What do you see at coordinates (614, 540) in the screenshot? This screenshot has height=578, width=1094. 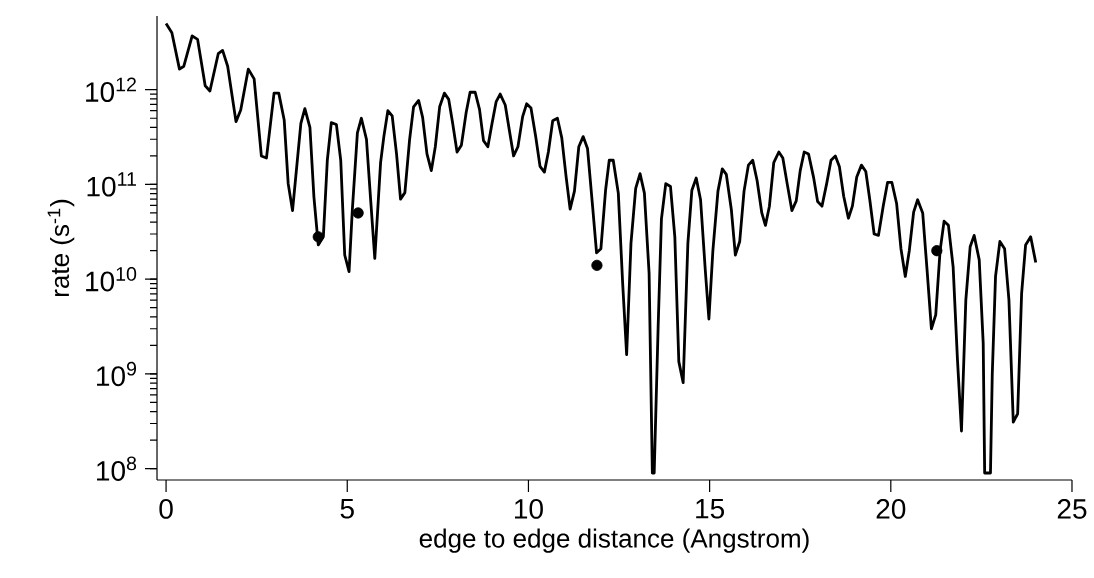 I see `x-axis-title: edge to edge distance (Angstrom)` at bounding box center [614, 540].